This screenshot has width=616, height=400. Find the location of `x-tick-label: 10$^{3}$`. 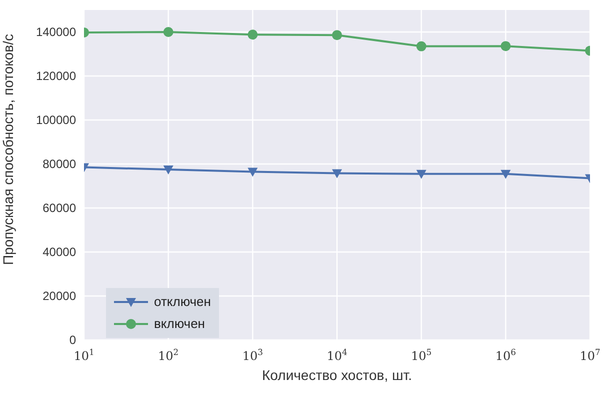

x-tick-label: 10$^{3}$ is located at coordinates (252, 355).